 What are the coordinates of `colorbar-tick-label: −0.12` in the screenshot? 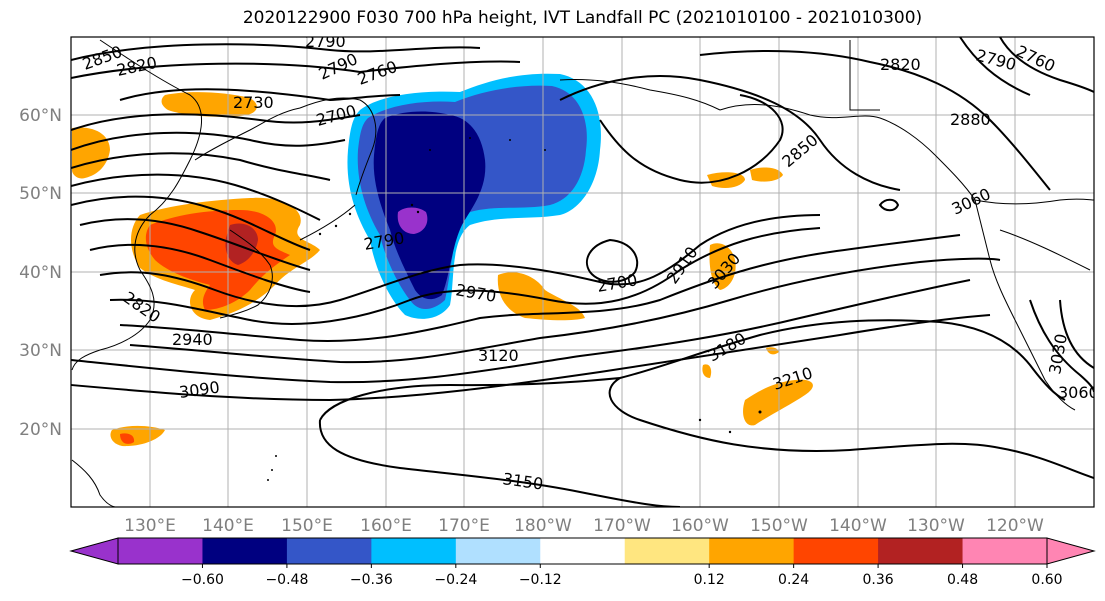 It's located at (540, 580).